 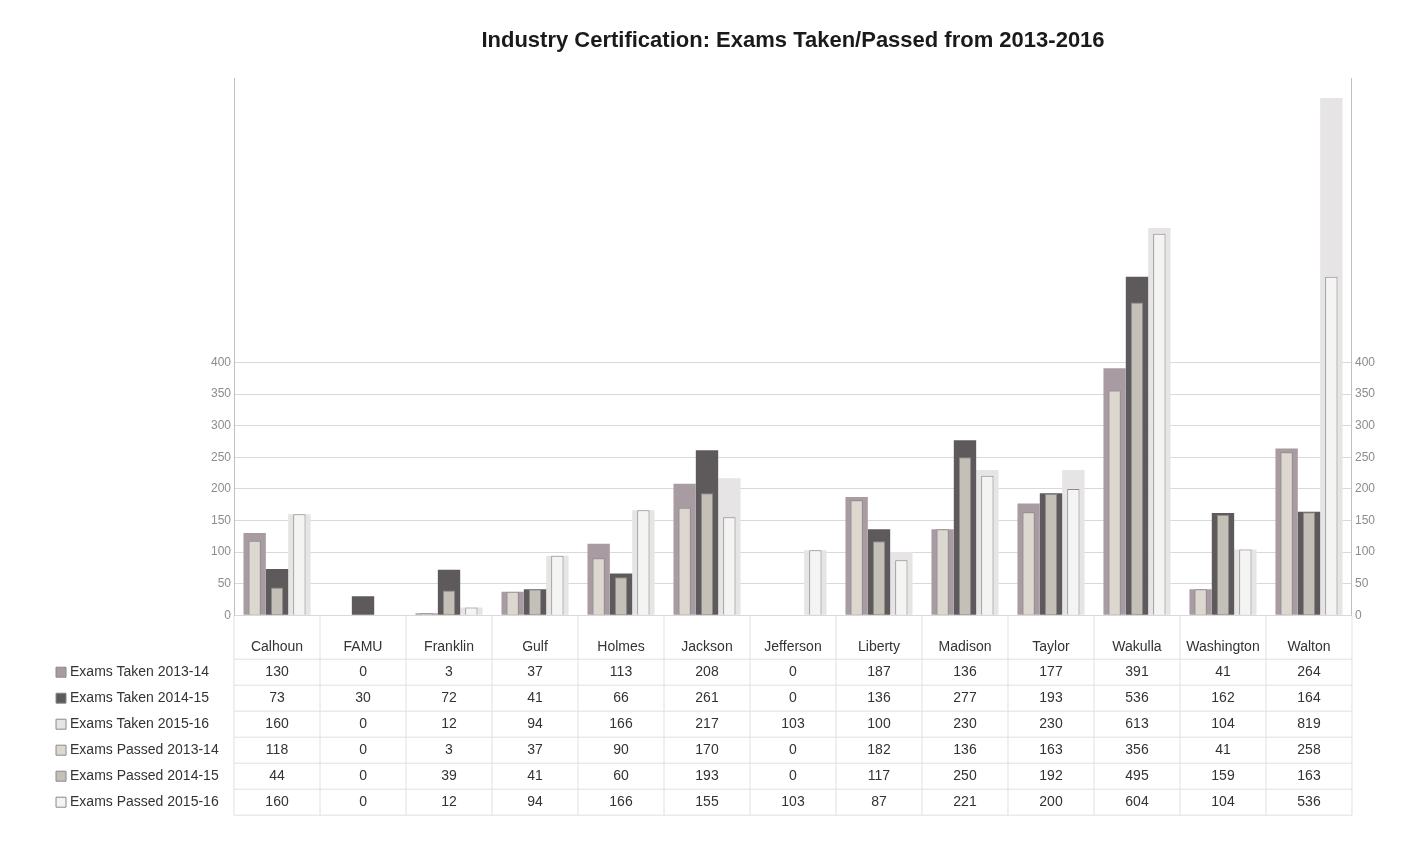 What do you see at coordinates (1051, 646) in the screenshot?
I see `x-tick-label: Taylor` at bounding box center [1051, 646].